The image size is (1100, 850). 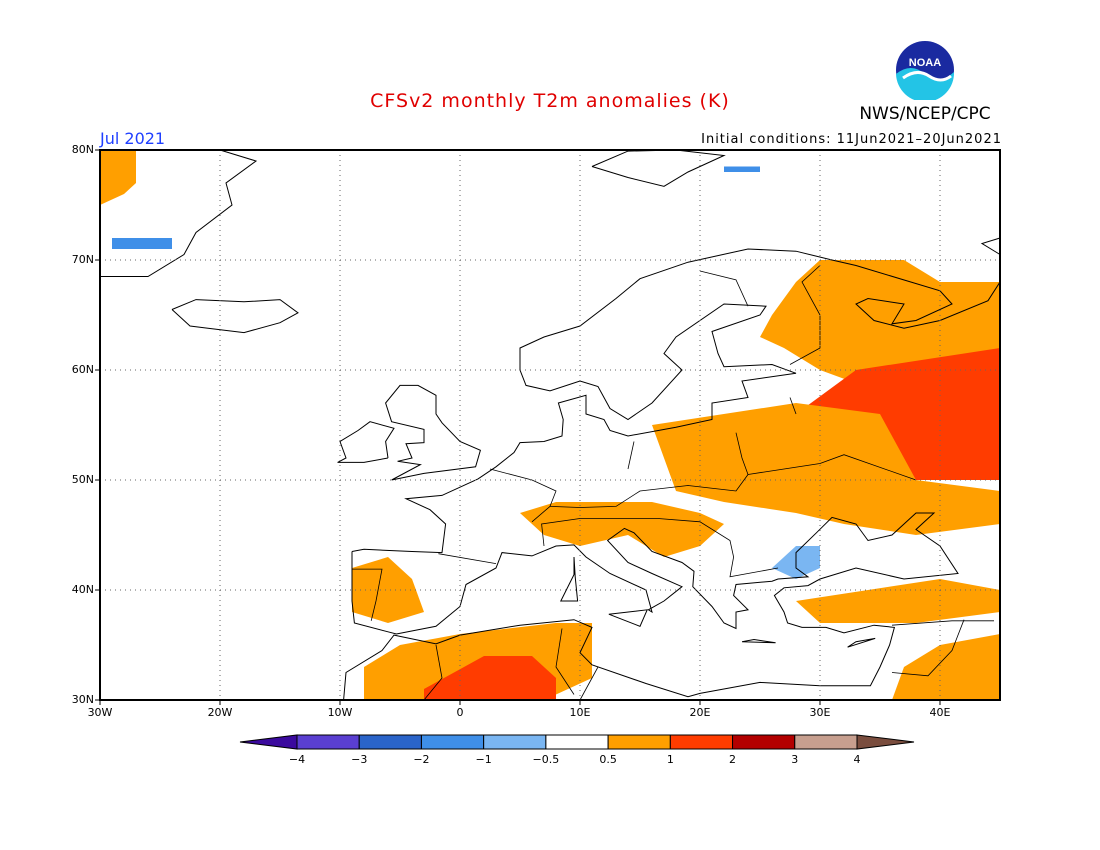 I want to click on lat-label: 80N, so click(x=82, y=149).